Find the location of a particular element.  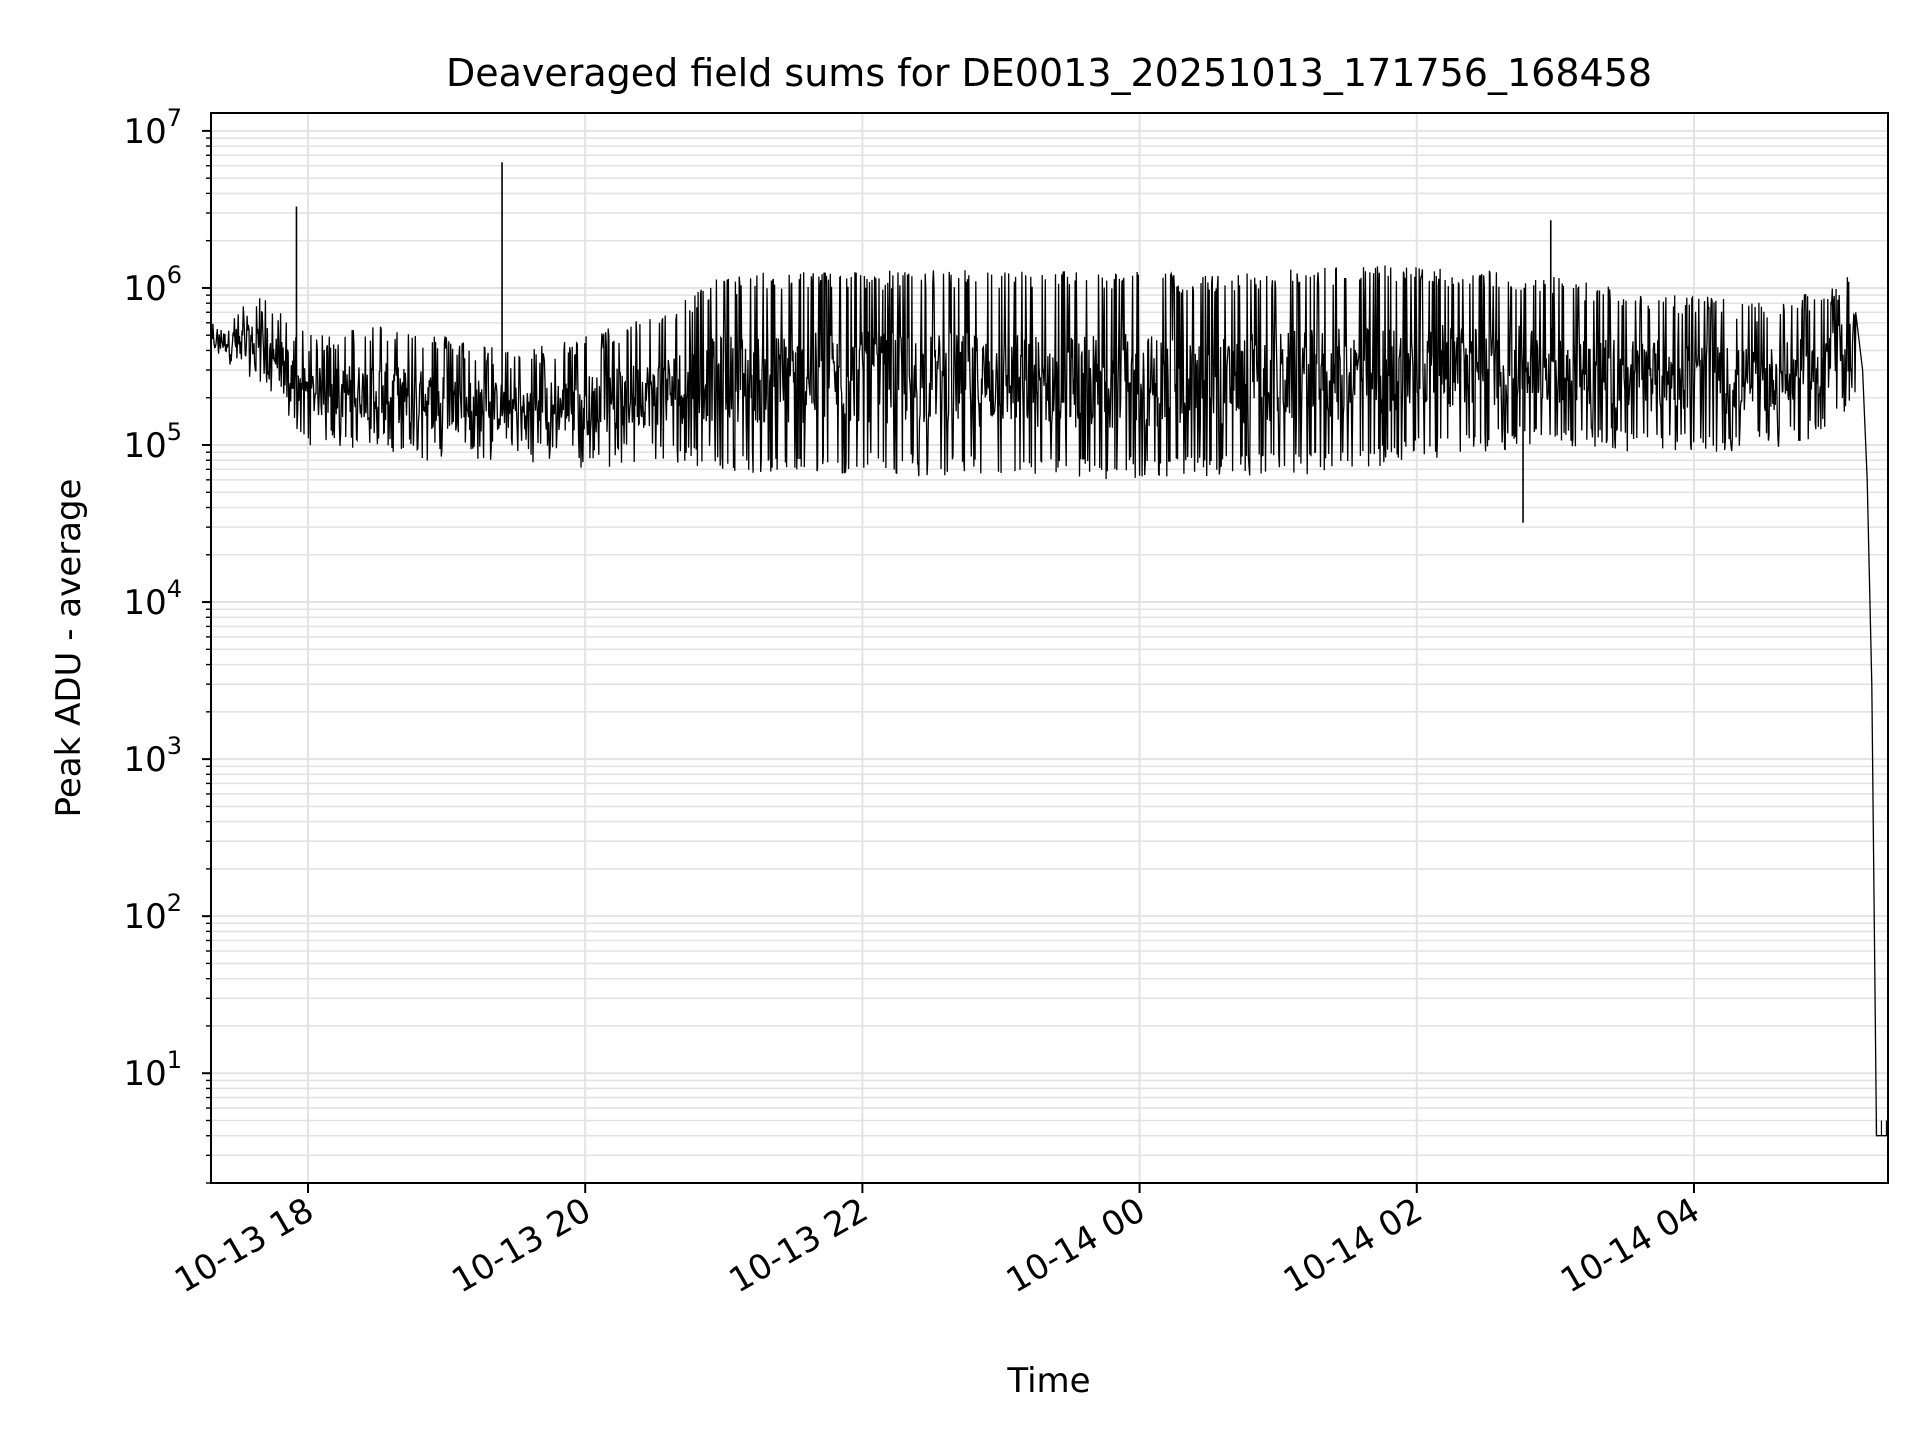

y-tick-label: 10¹ is located at coordinates (152, 1070).